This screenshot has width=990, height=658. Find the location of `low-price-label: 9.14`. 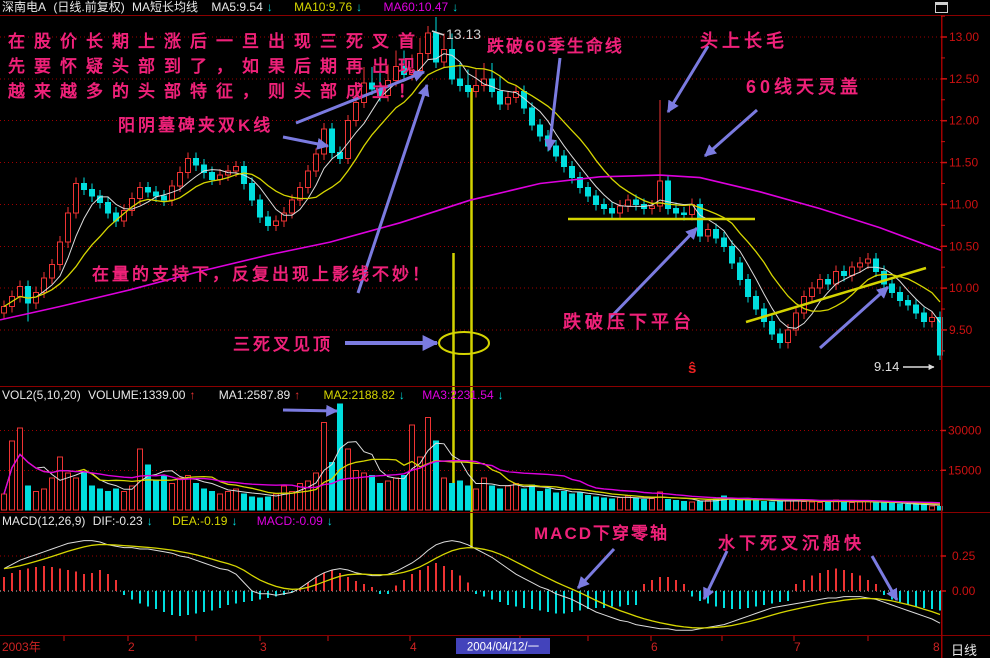

low-price-label: 9.14 is located at coordinates (887, 366).